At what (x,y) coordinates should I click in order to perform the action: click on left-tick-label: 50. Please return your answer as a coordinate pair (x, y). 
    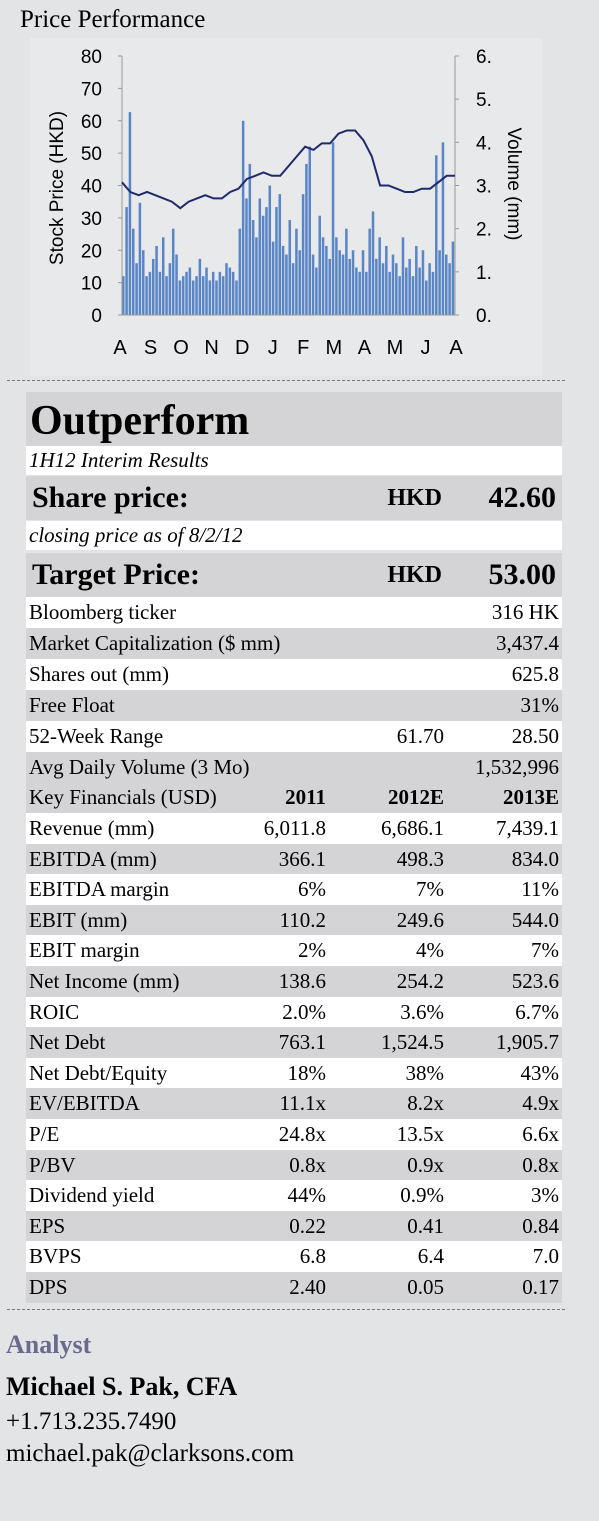
    Looking at the image, I should click on (91, 154).